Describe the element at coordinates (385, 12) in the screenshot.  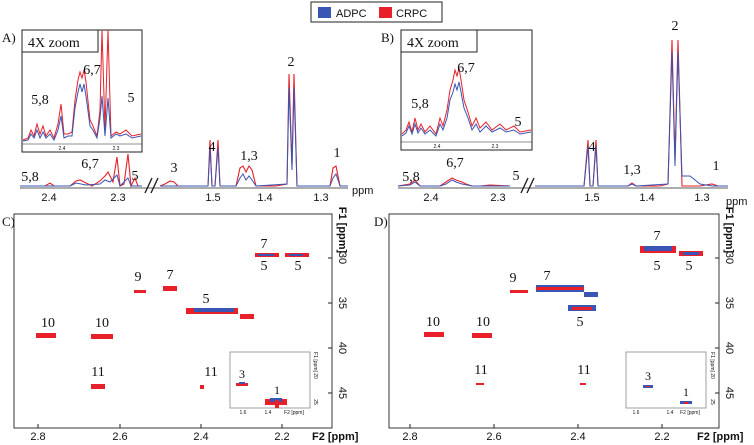
I see `legend-swatch-crpc` at that location.